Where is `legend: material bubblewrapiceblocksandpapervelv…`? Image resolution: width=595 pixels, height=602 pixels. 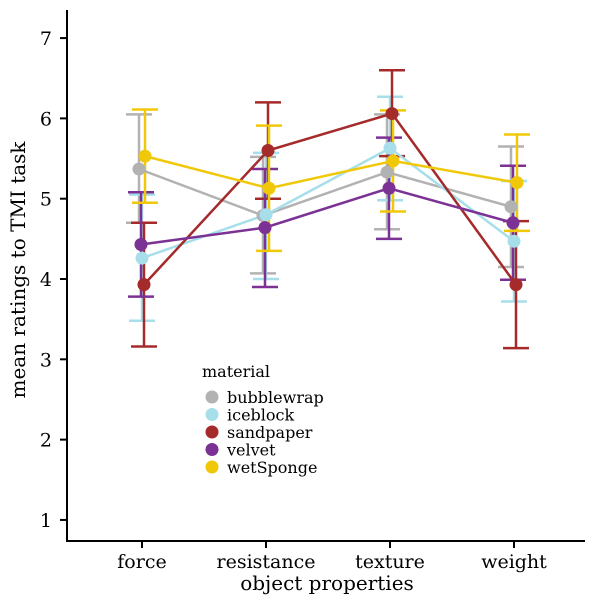 legend: material bubblewrapiceblocksandpapervelv… is located at coordinates (263, 419).